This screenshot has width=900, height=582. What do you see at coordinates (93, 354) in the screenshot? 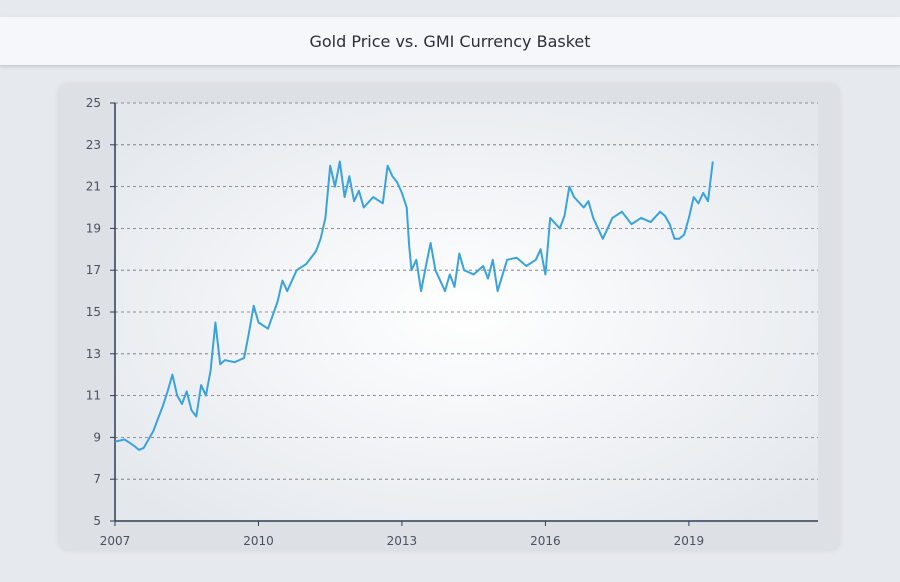
I see `y-tick-label: 13` at bounding box center [93, 354].